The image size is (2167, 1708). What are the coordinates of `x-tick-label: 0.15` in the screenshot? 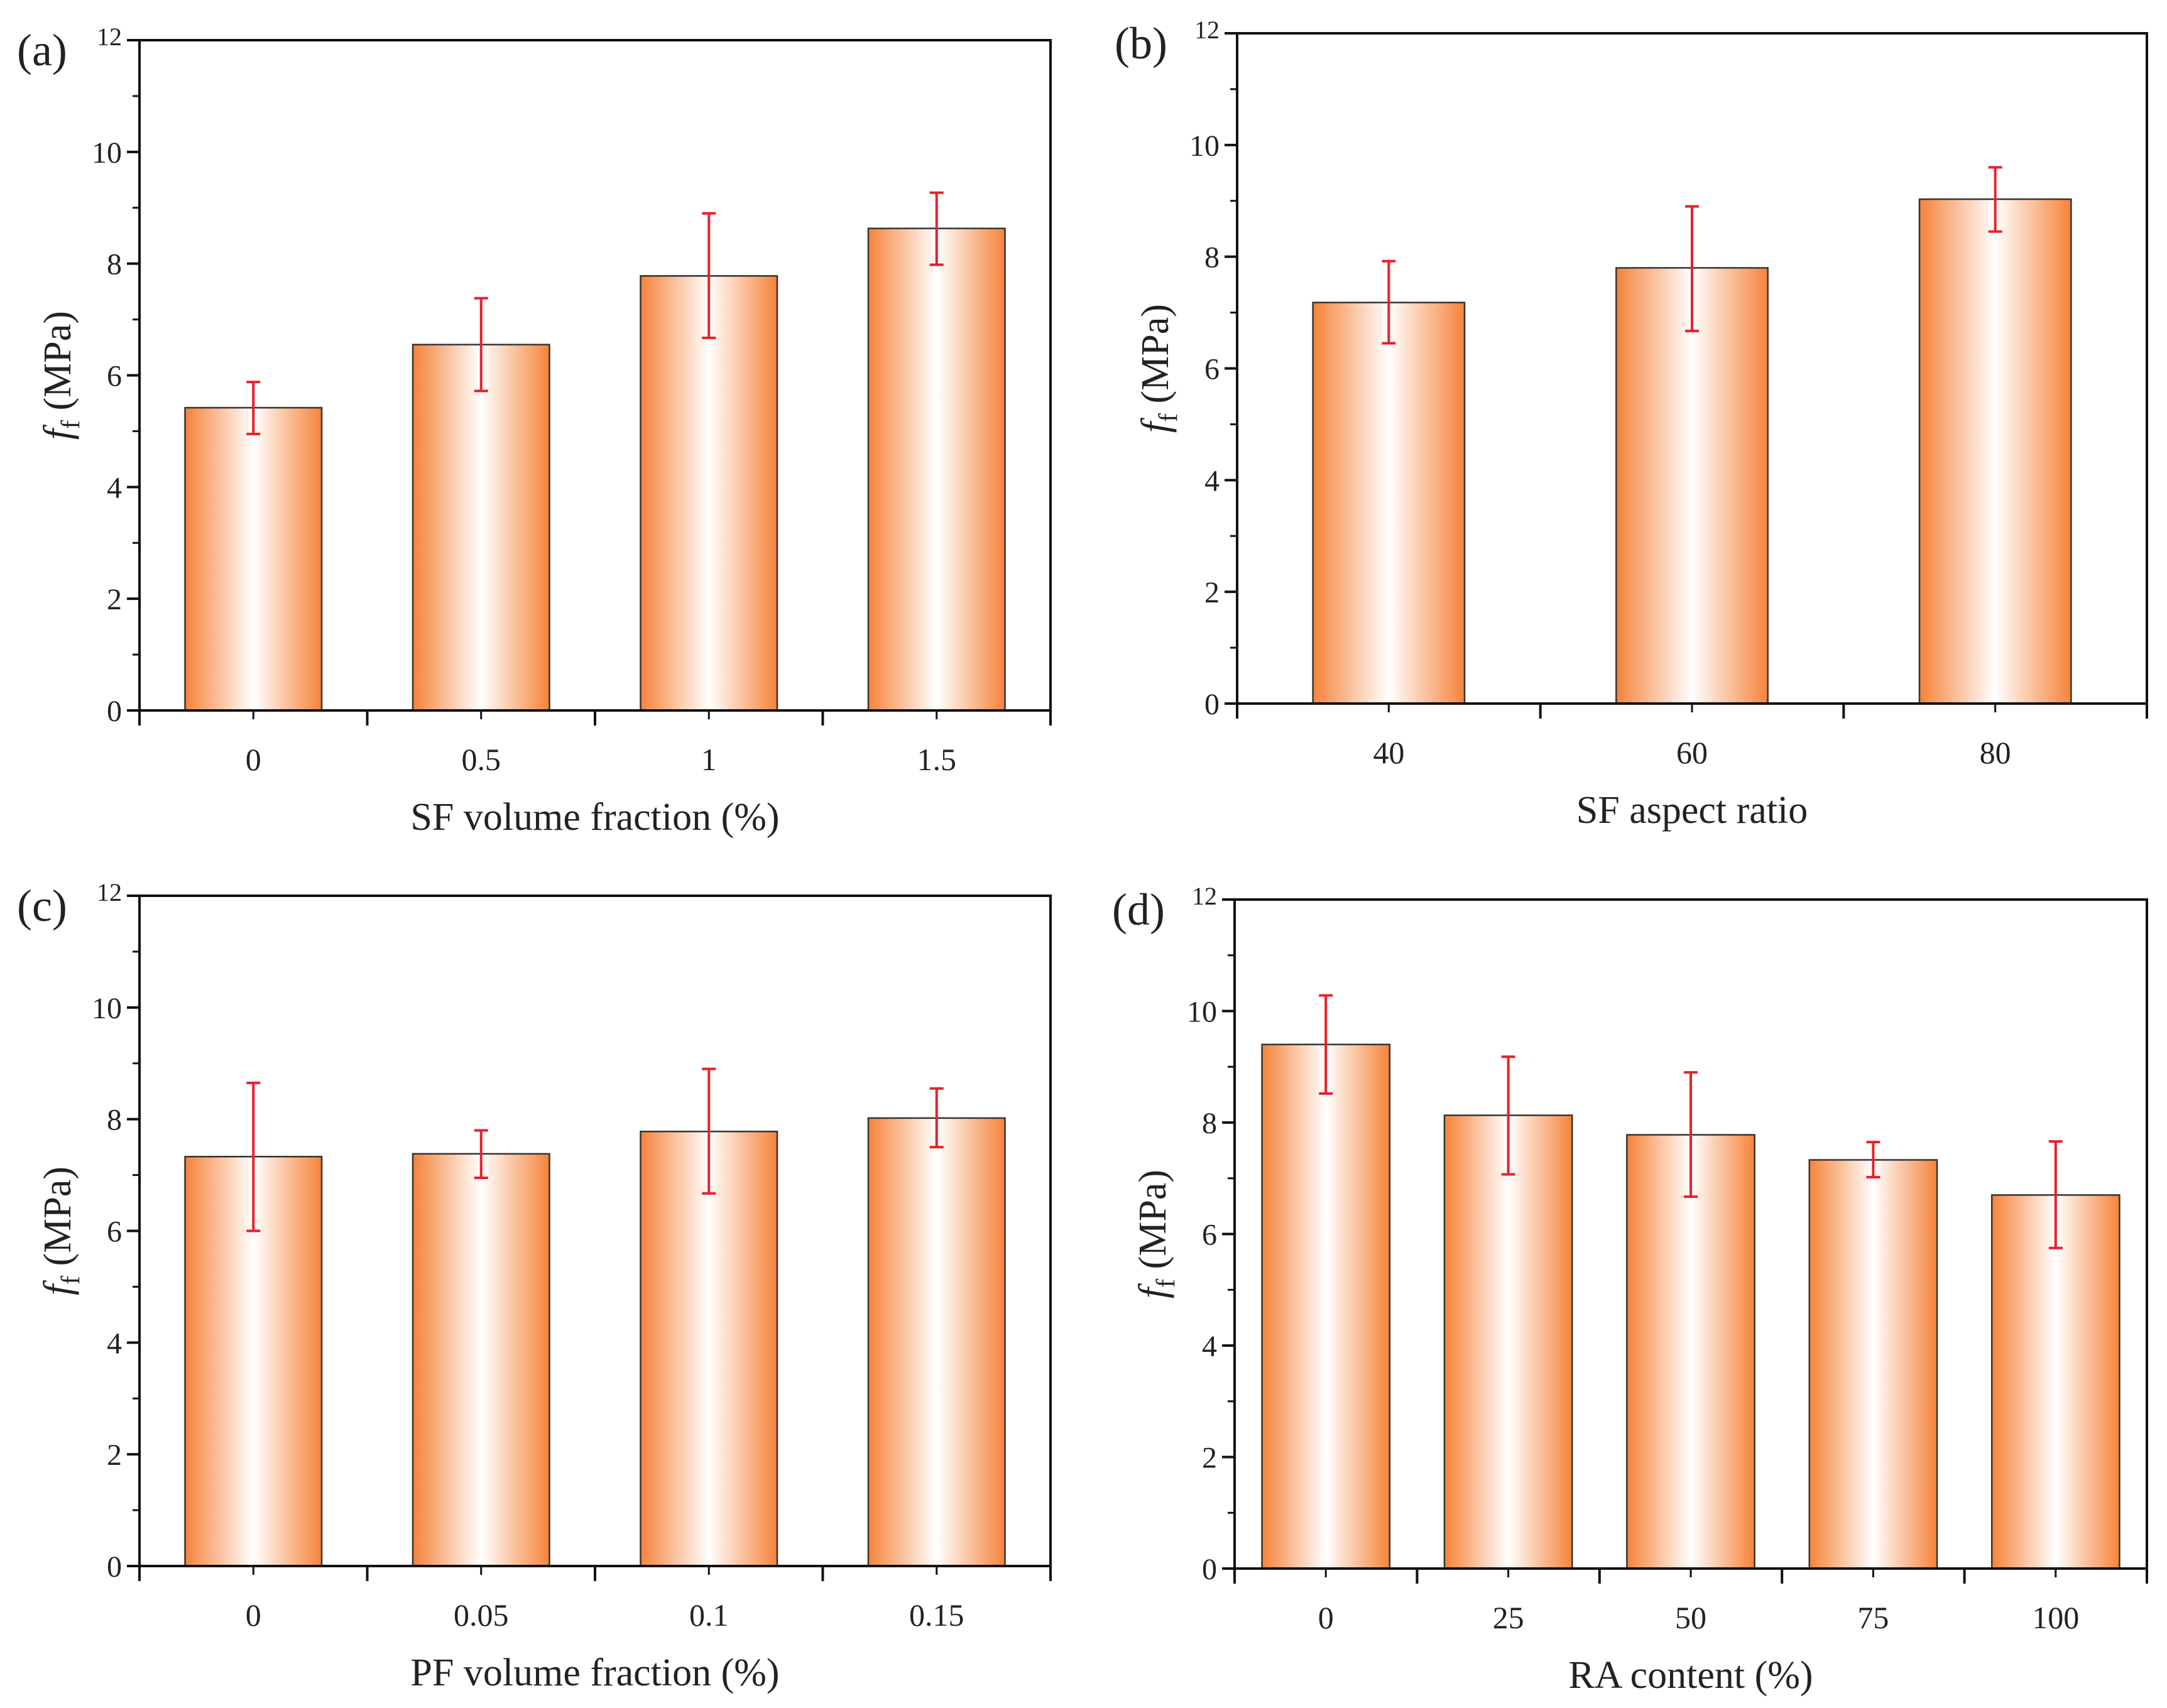 It's located at (936, 1615).